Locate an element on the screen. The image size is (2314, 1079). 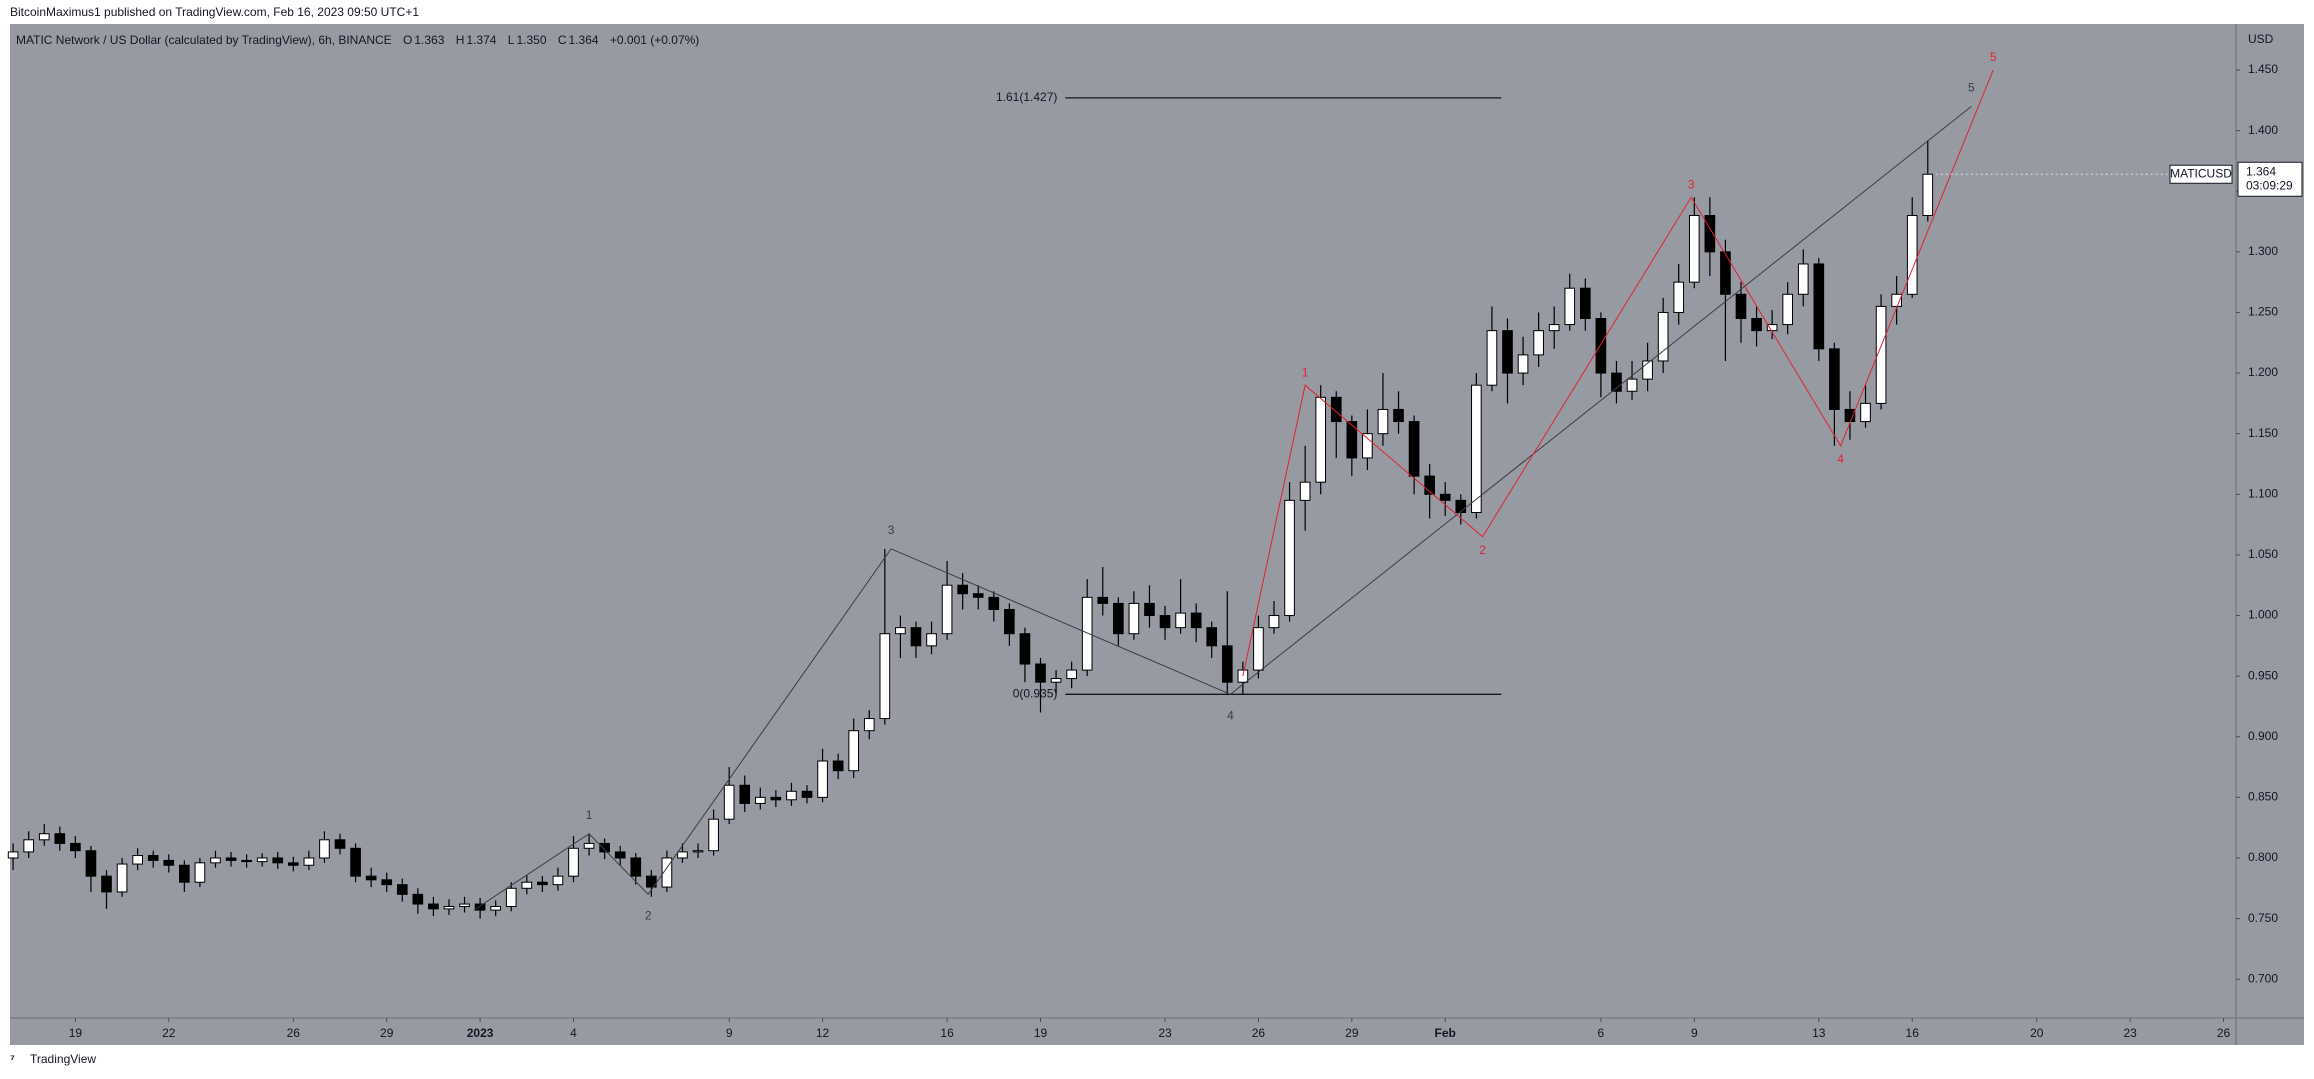
ohlc-value: 1.350 is located at coordinates (531, 40).